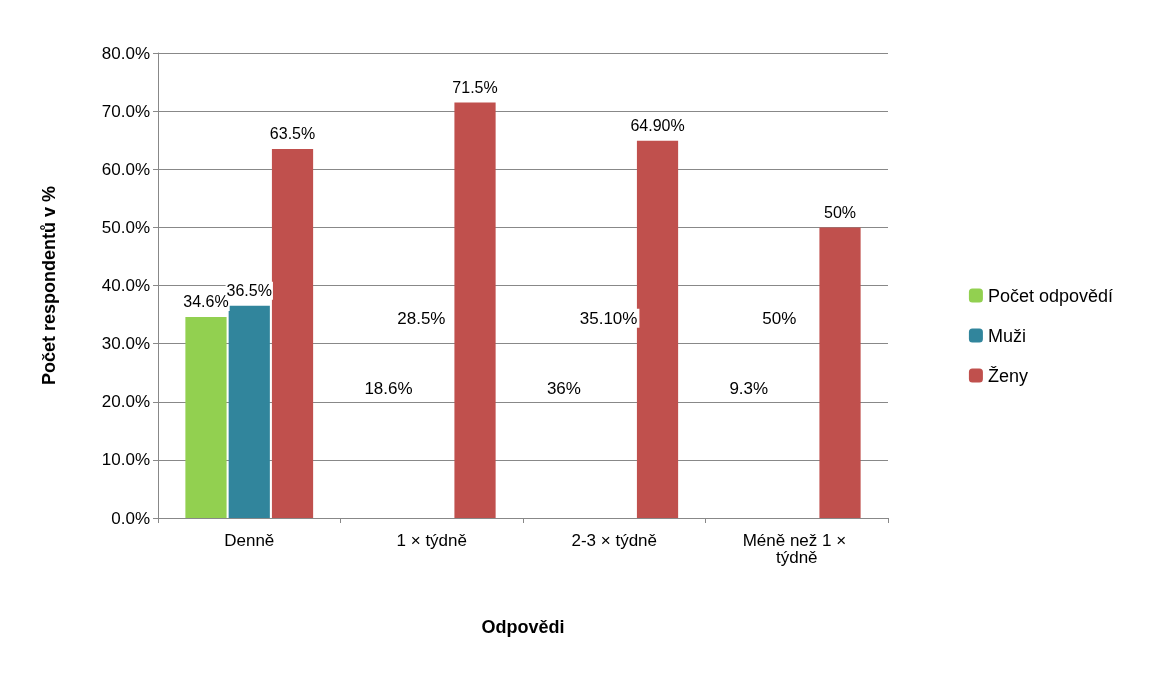  I want to click on annotation: 9.3%, so click(749, 388).